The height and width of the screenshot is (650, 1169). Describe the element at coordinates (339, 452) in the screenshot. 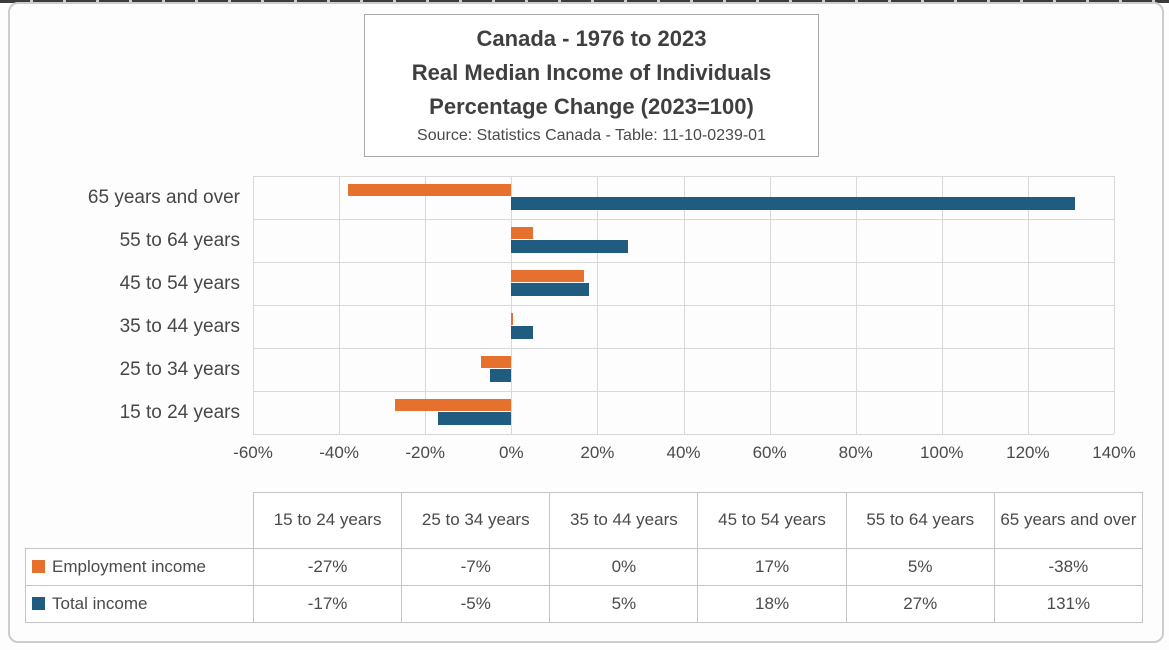

I see `x-axis-tick-label: -40%` at that location.